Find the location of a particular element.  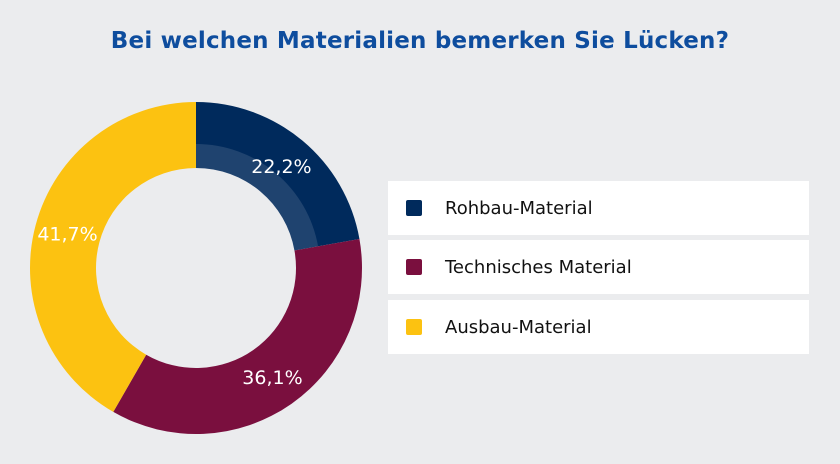

donut-slice-inner-shade is located at coordinates (257, 197).